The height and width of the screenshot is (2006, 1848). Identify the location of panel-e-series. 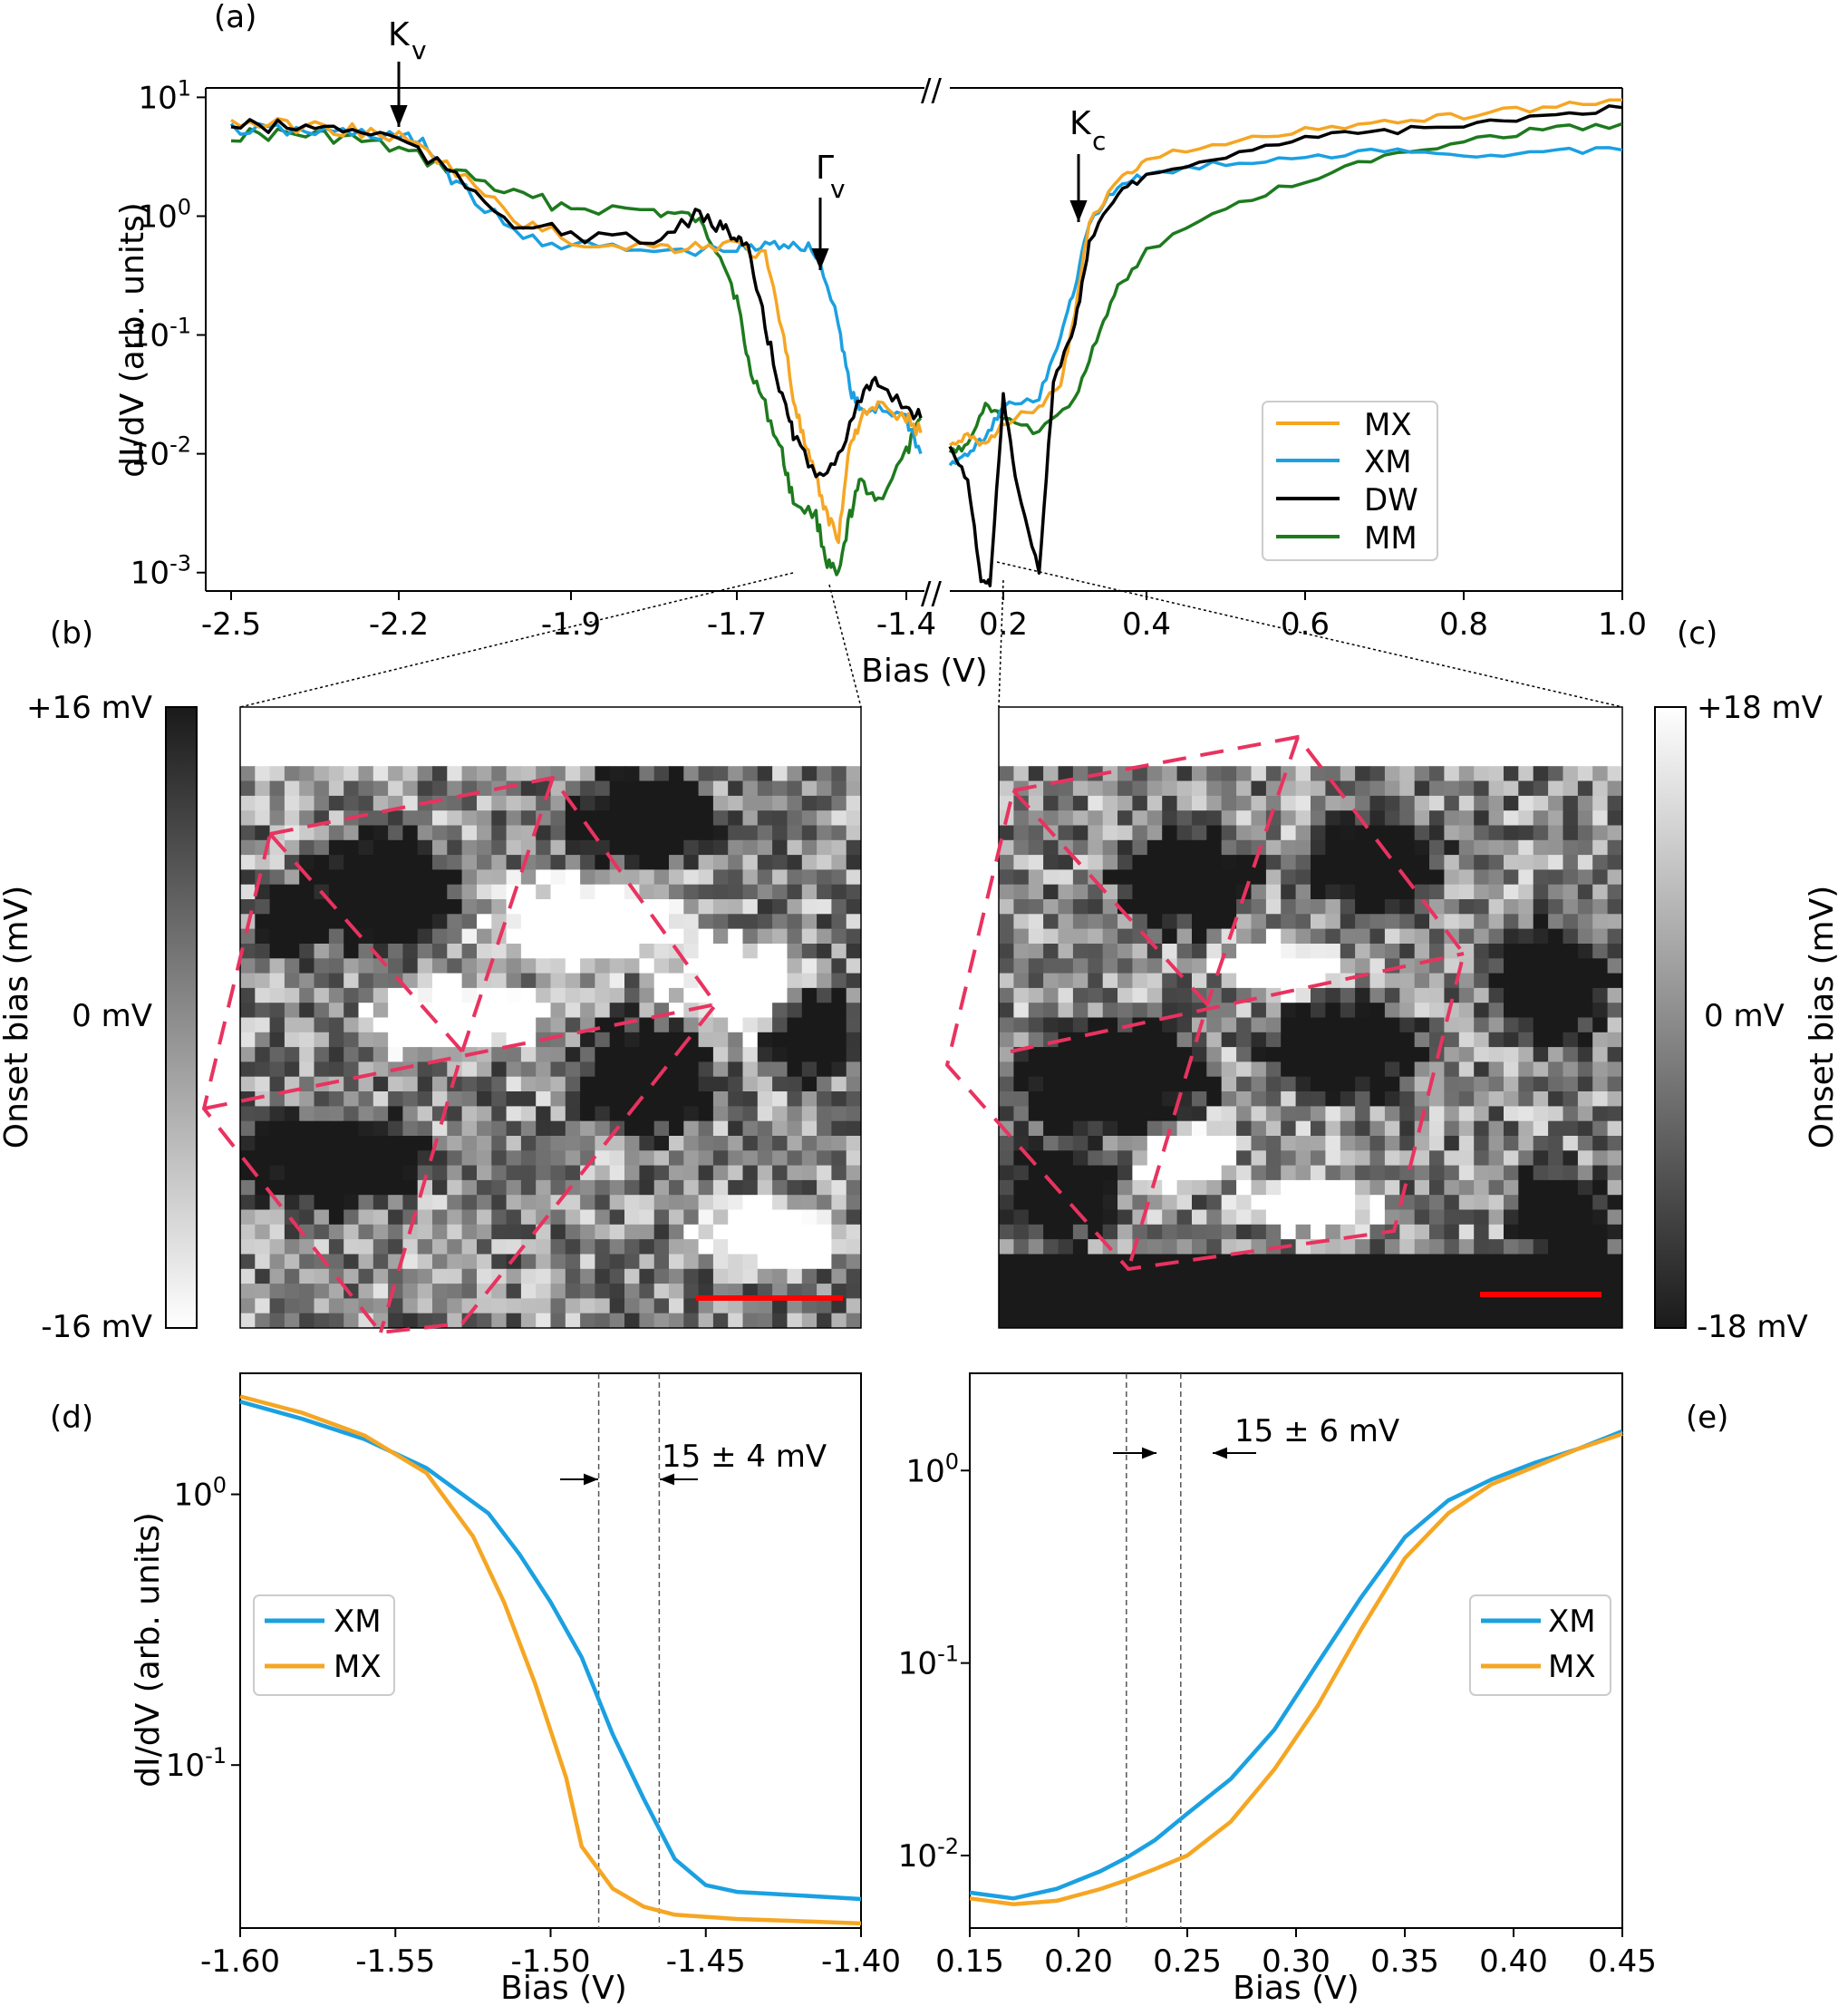
(1296, 1667).